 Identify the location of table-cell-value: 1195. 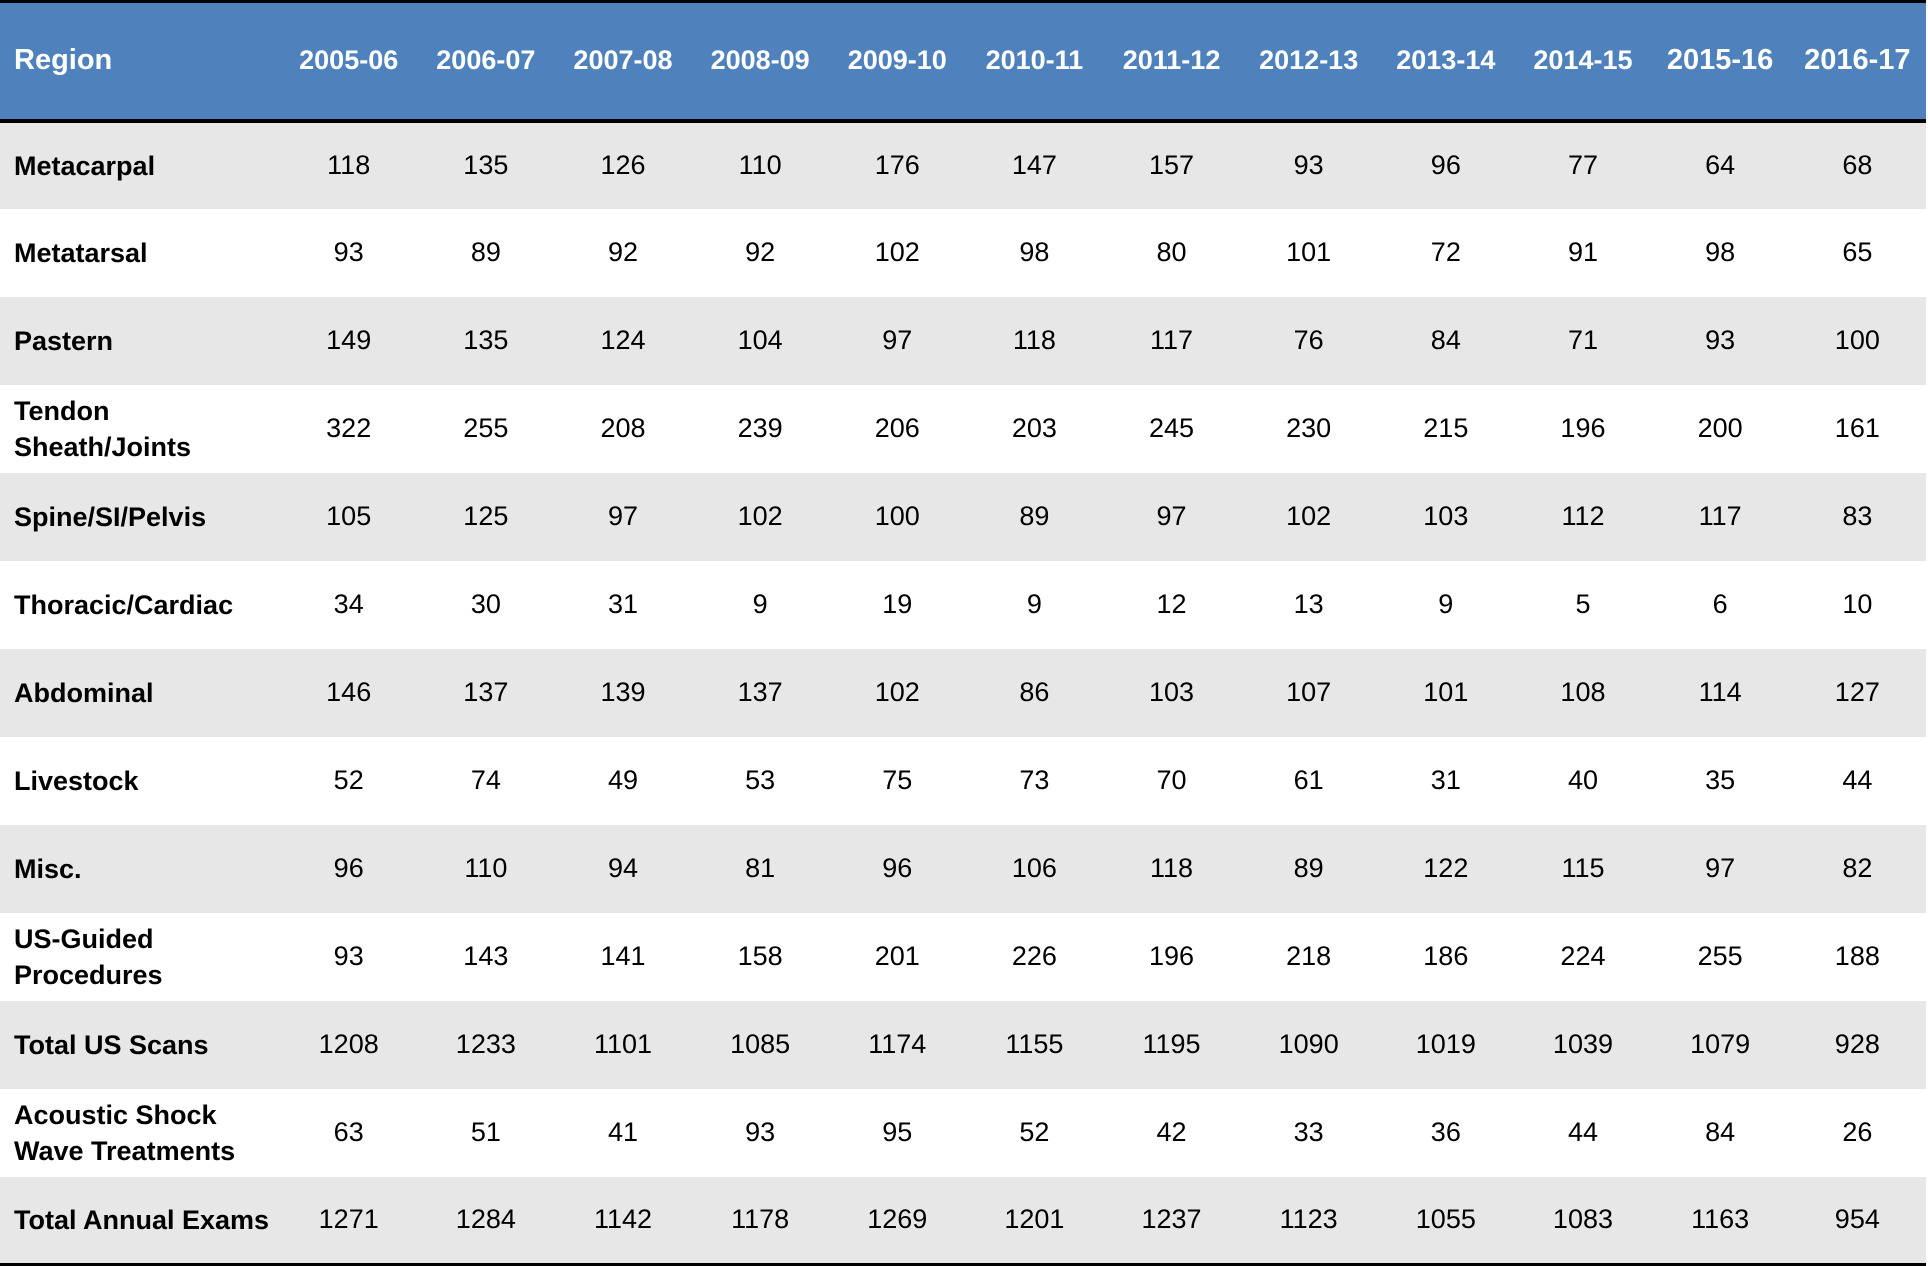
(1171, 1044).